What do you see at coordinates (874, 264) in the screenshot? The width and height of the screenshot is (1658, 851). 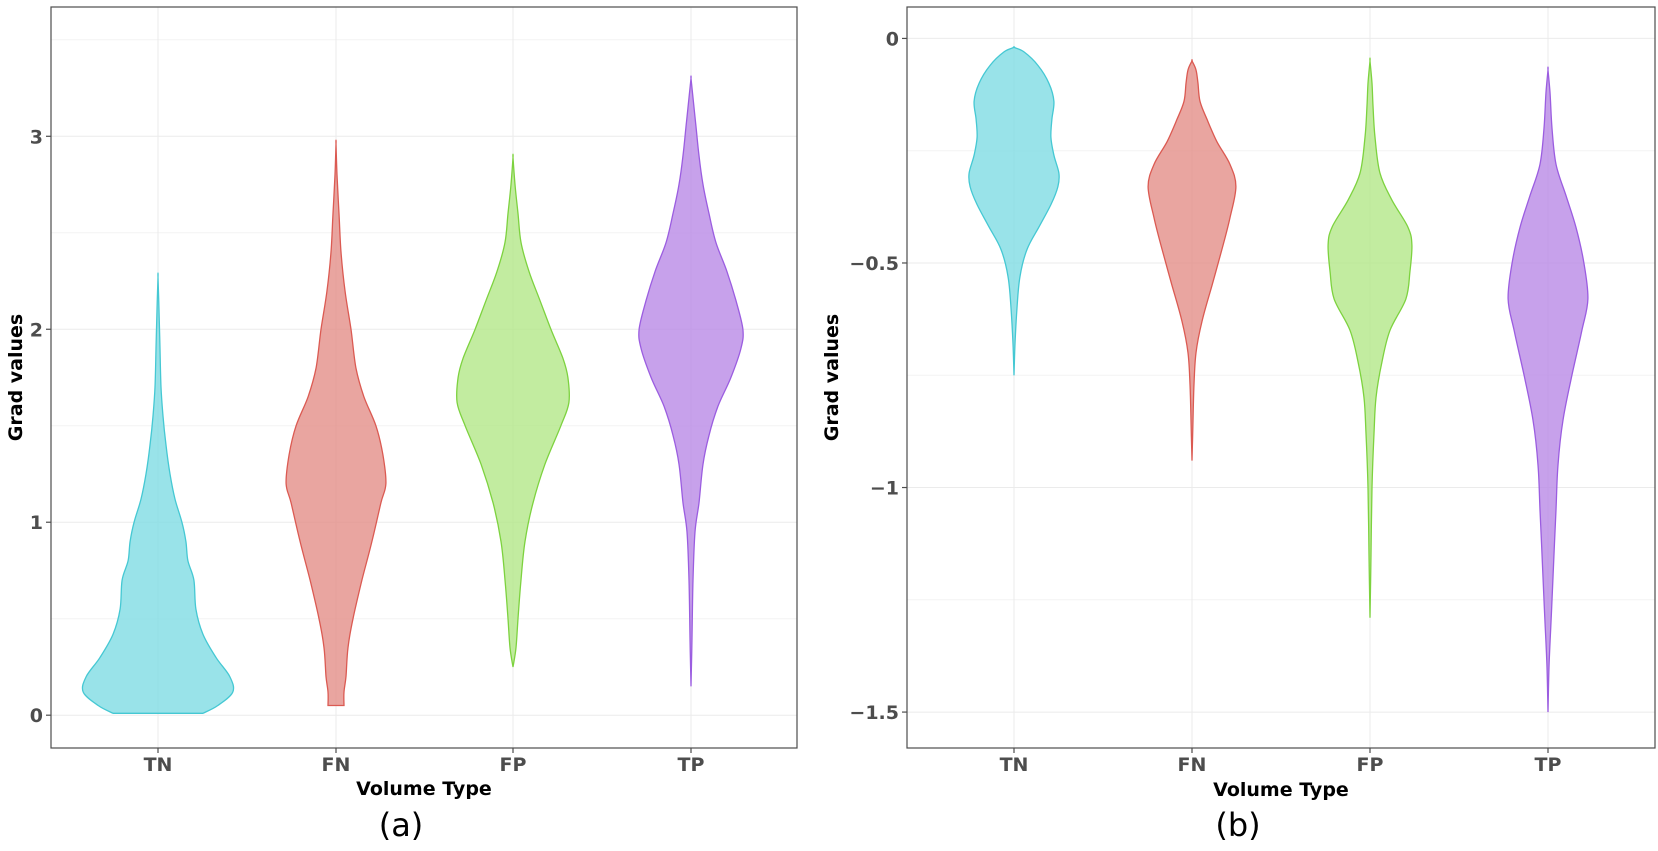 I see `y-tick-label: −0.5` at bounding box center [874, 264].